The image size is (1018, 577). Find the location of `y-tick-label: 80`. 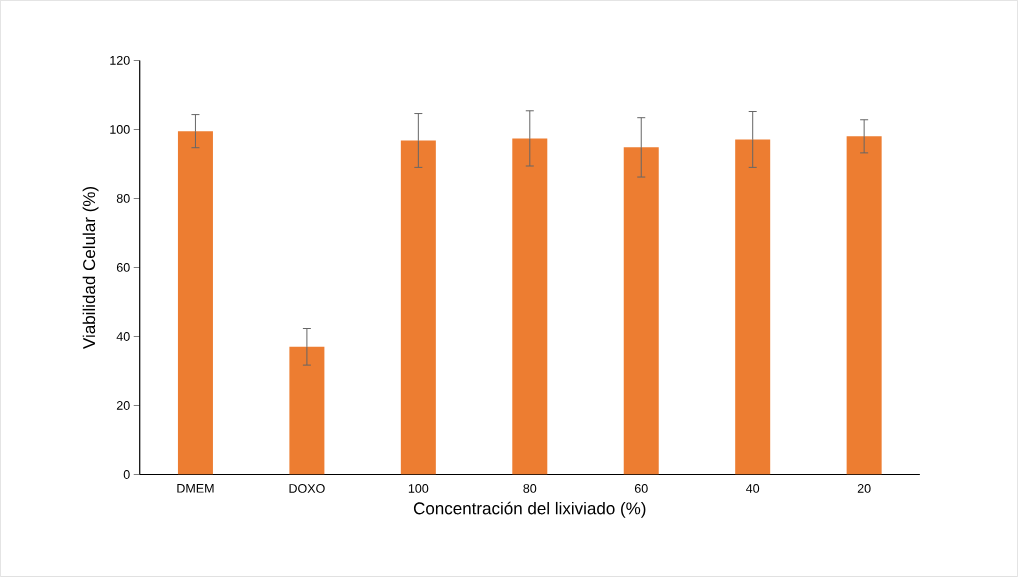

y-tick-label: 80 is located at coordinates (123, 198).